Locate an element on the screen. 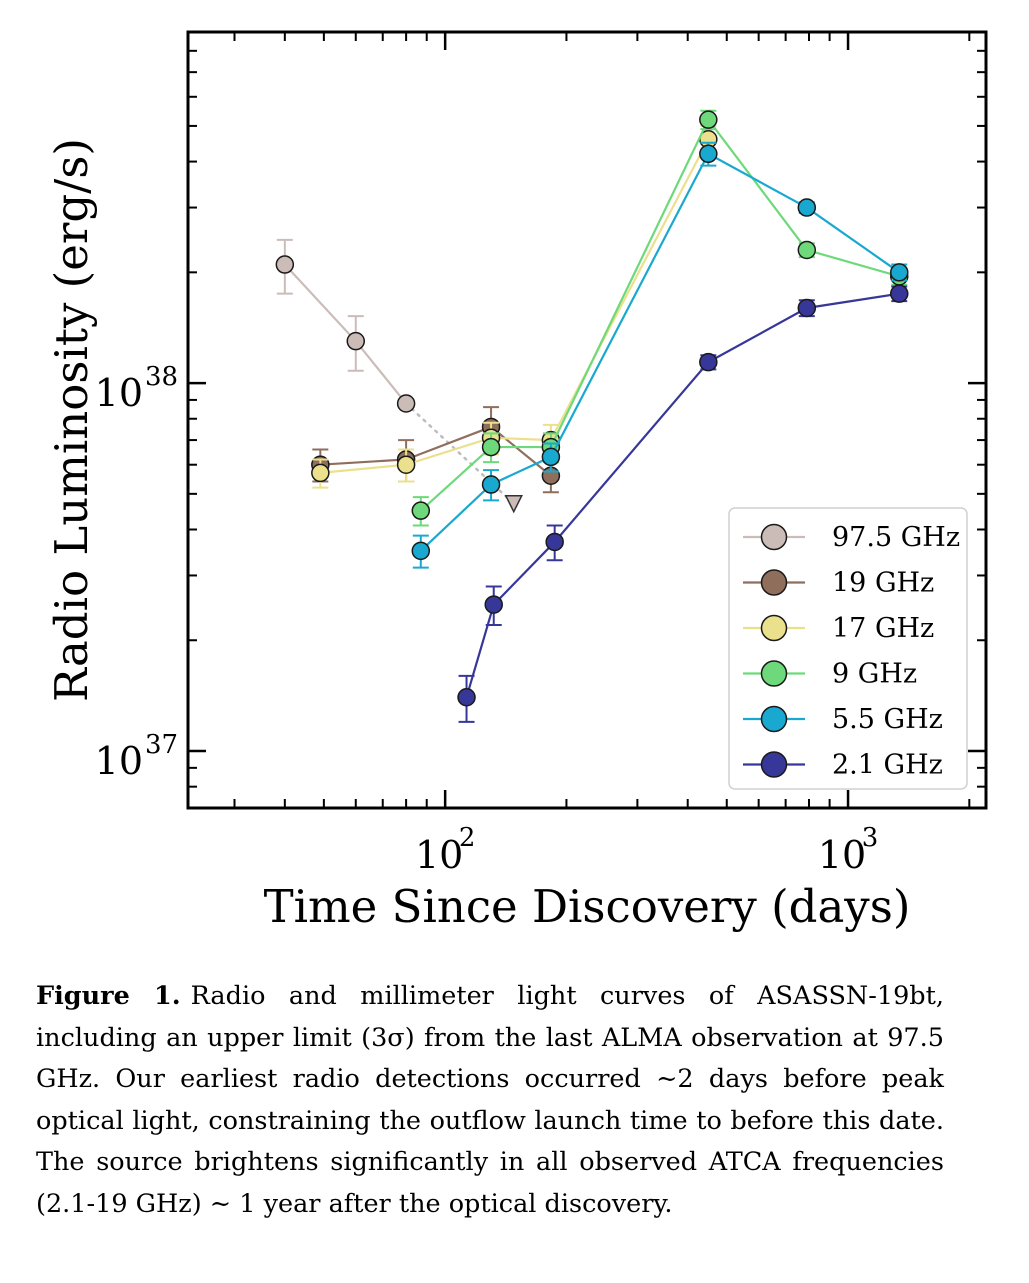 Image resolution: width=1029 pixels, height=1283 pixels. upper-limit-layer is located at coordinates (463, 458).